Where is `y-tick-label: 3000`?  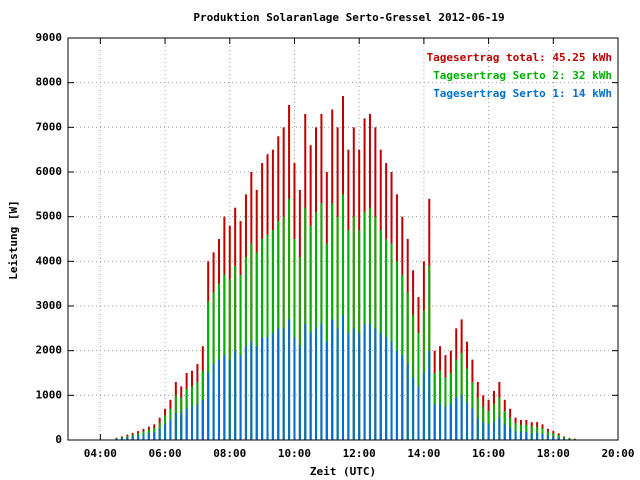 y-tick-label: 3000 is located at coordinates (49, 305).